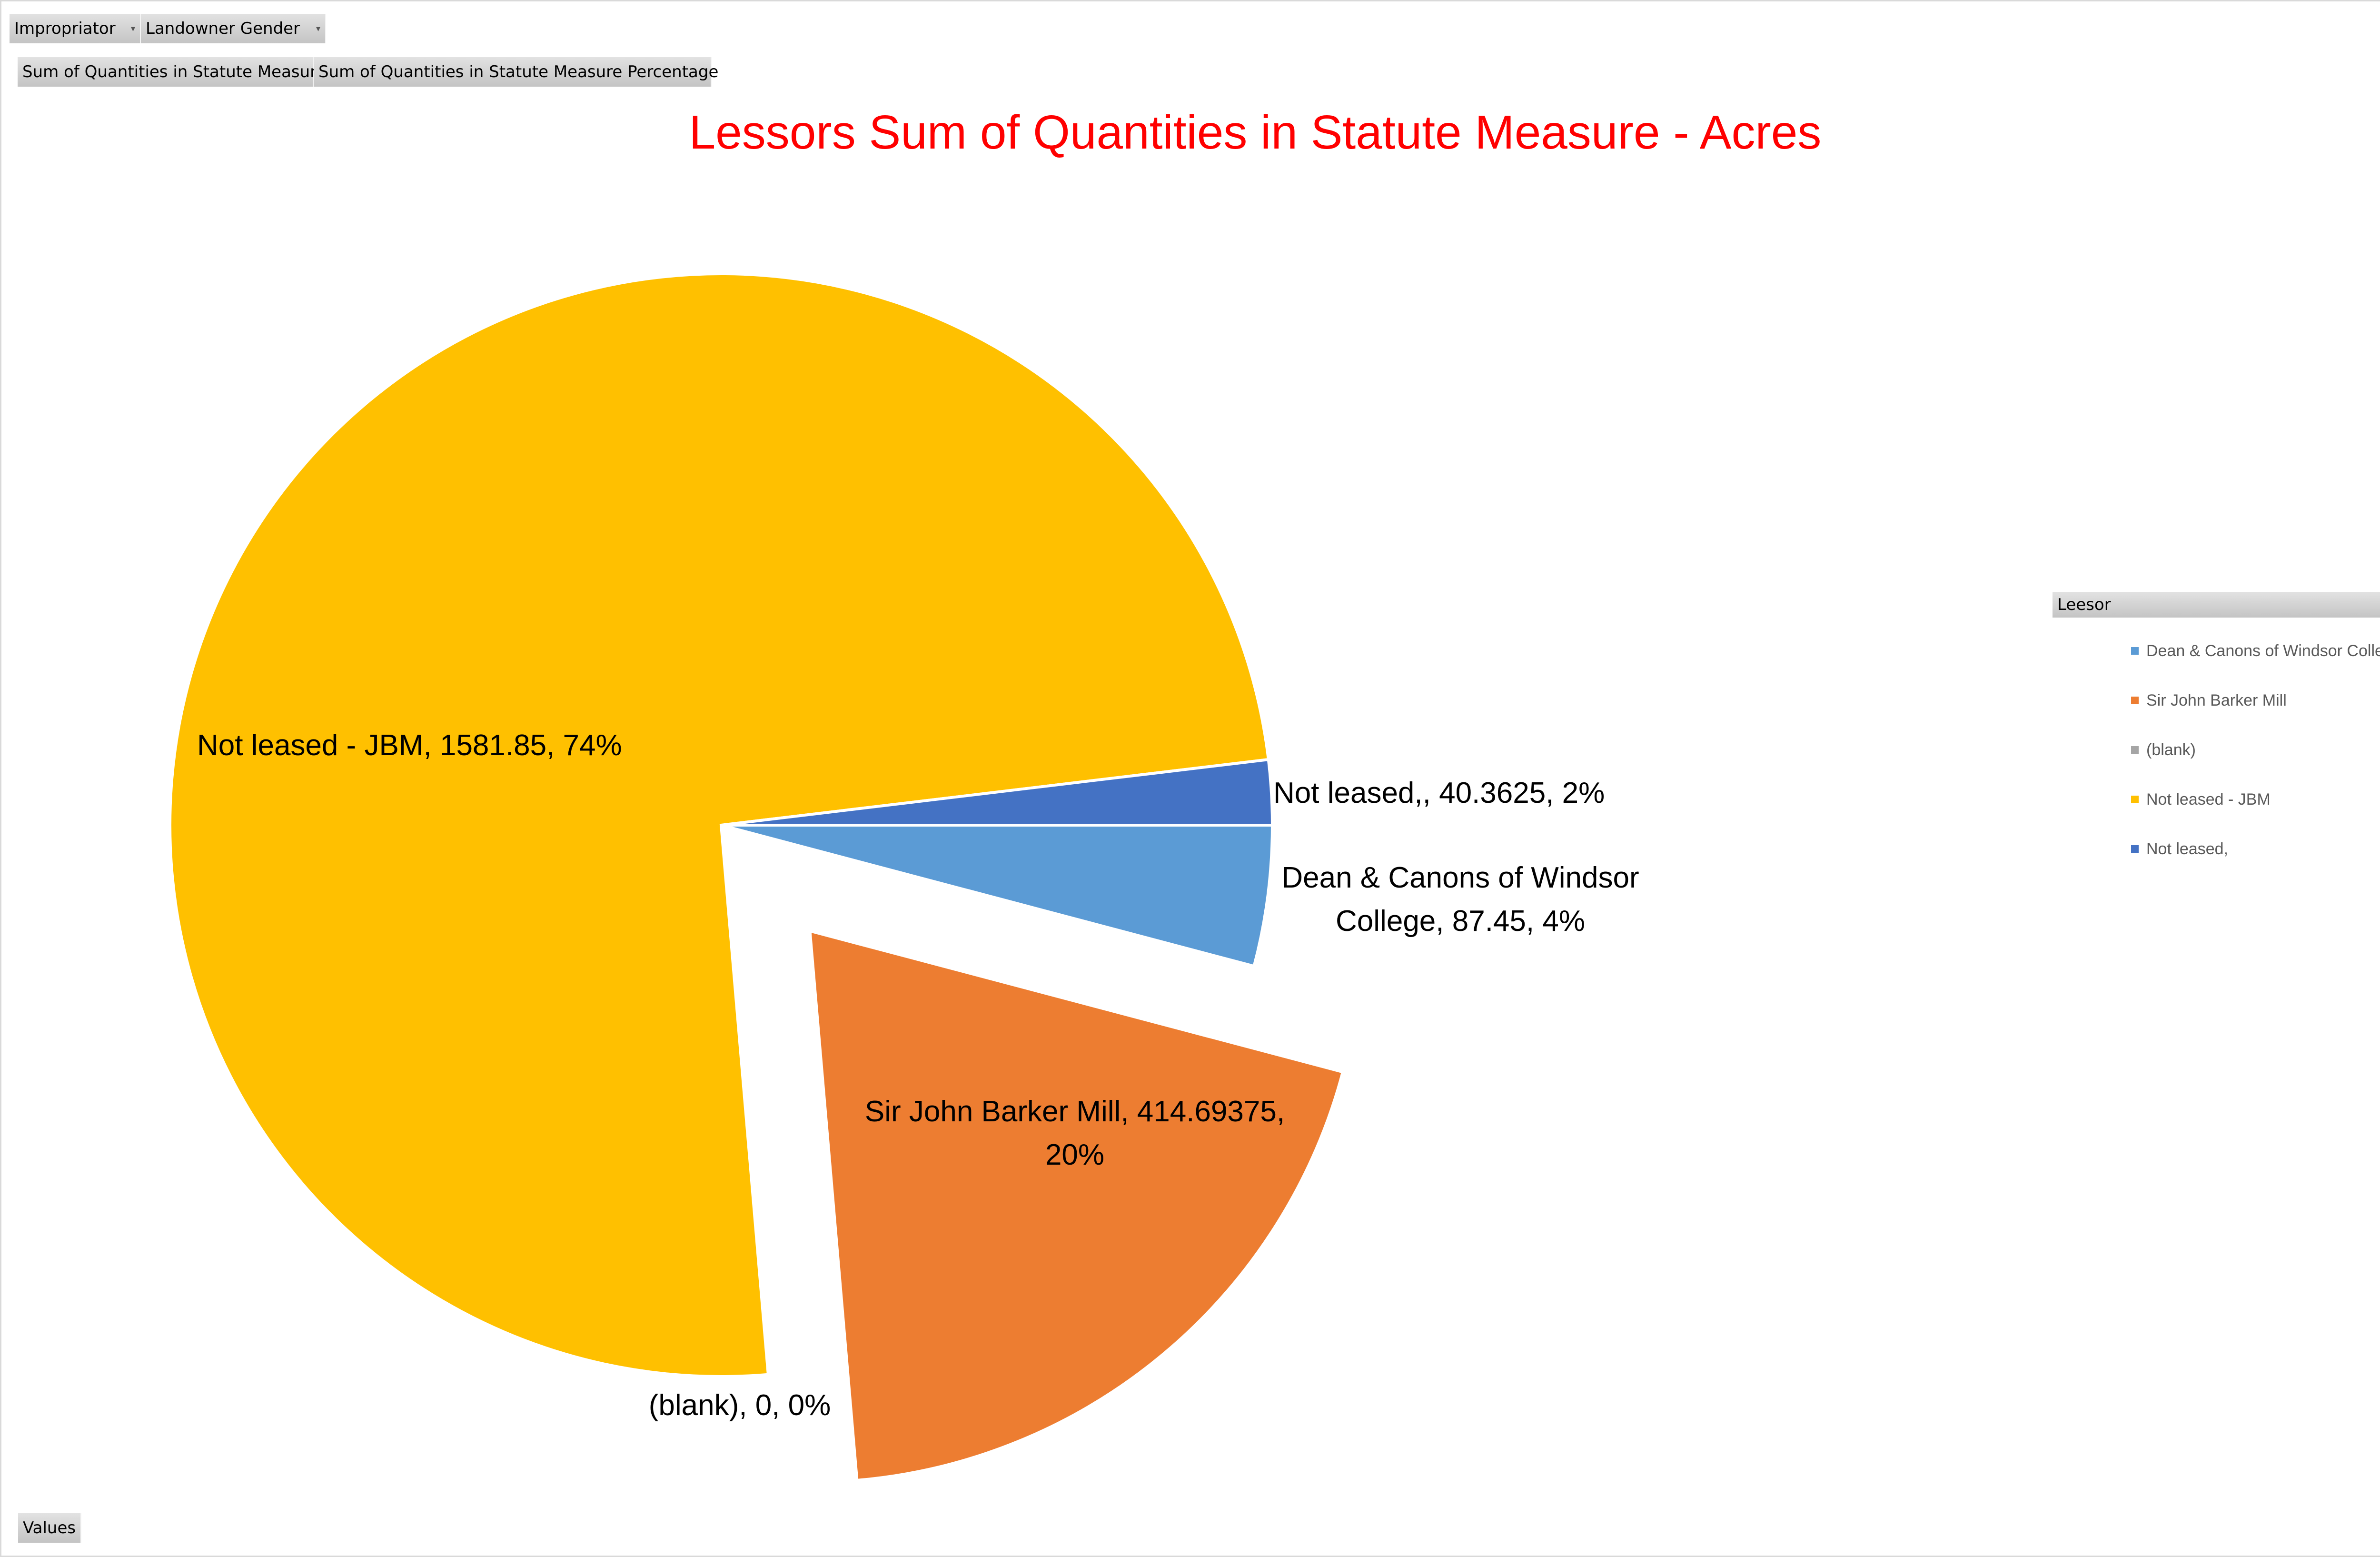 The height and width of the screenshot is (1557, 2380). I want to click on values-button: Values, so click(49, 1528).